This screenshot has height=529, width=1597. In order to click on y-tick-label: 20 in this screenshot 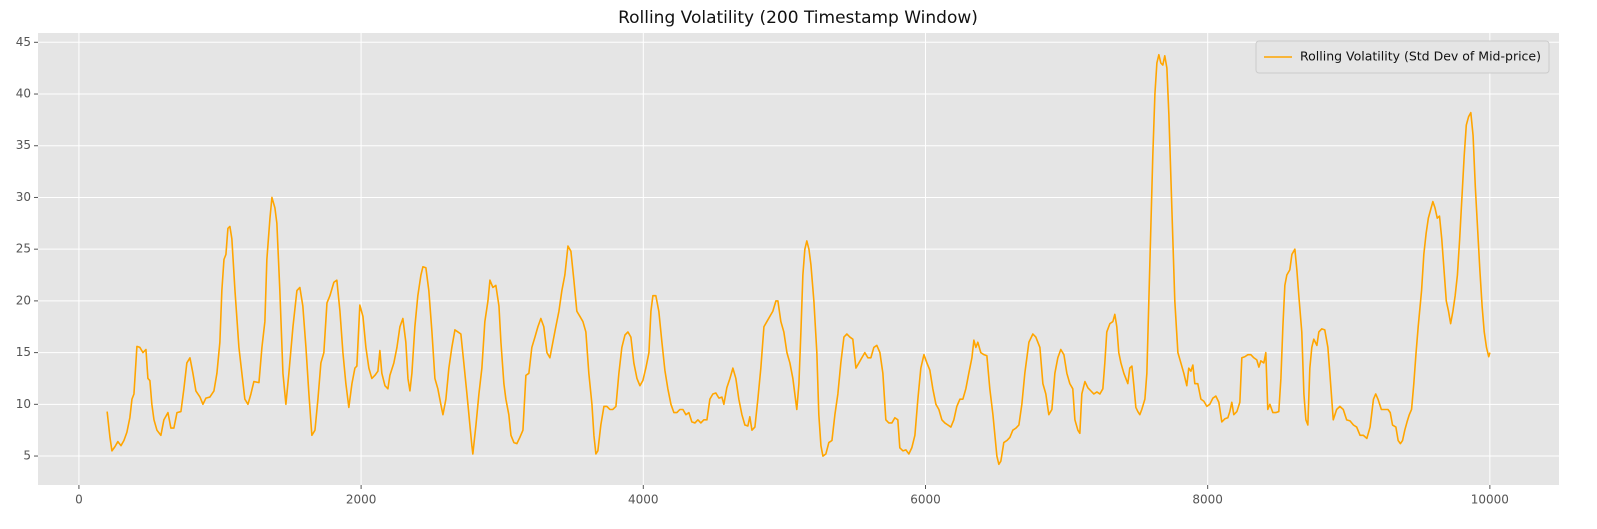, I will do `click(23, 300)`.